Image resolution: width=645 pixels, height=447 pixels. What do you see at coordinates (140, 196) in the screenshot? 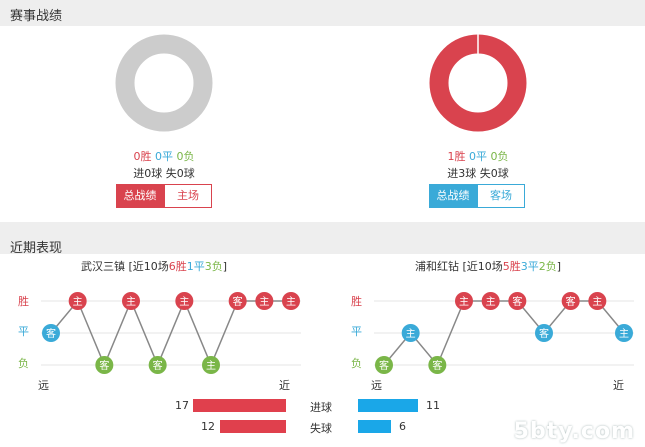
I see `home-total-button: 总战绩` at bounding box center [140, 196].